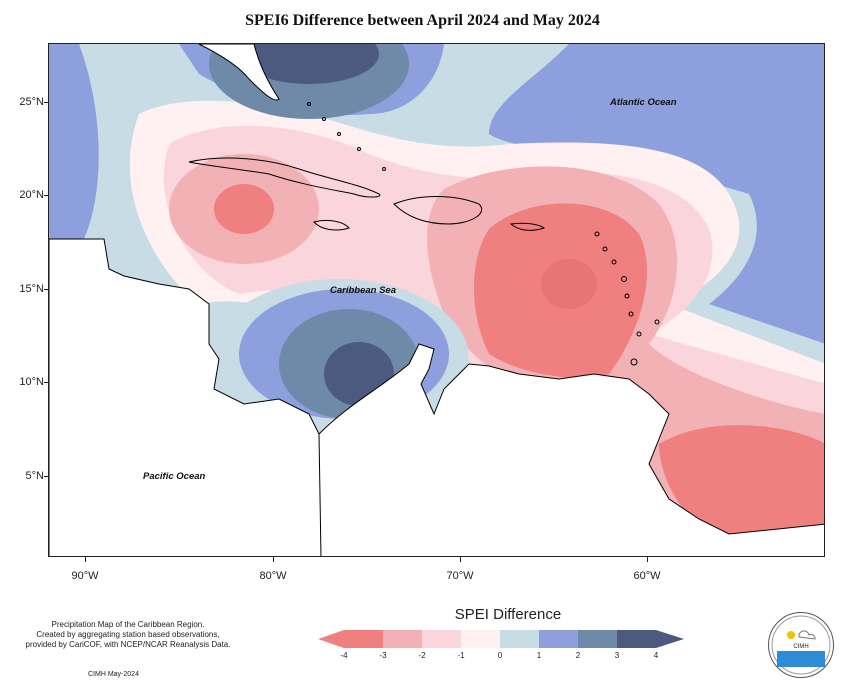 Image resolution: width=845 pixels, height=684 pixels. Describe the element at coordinates (85, 576) in the screenshot. I see `lon-label-90w: 90°W` at that location.